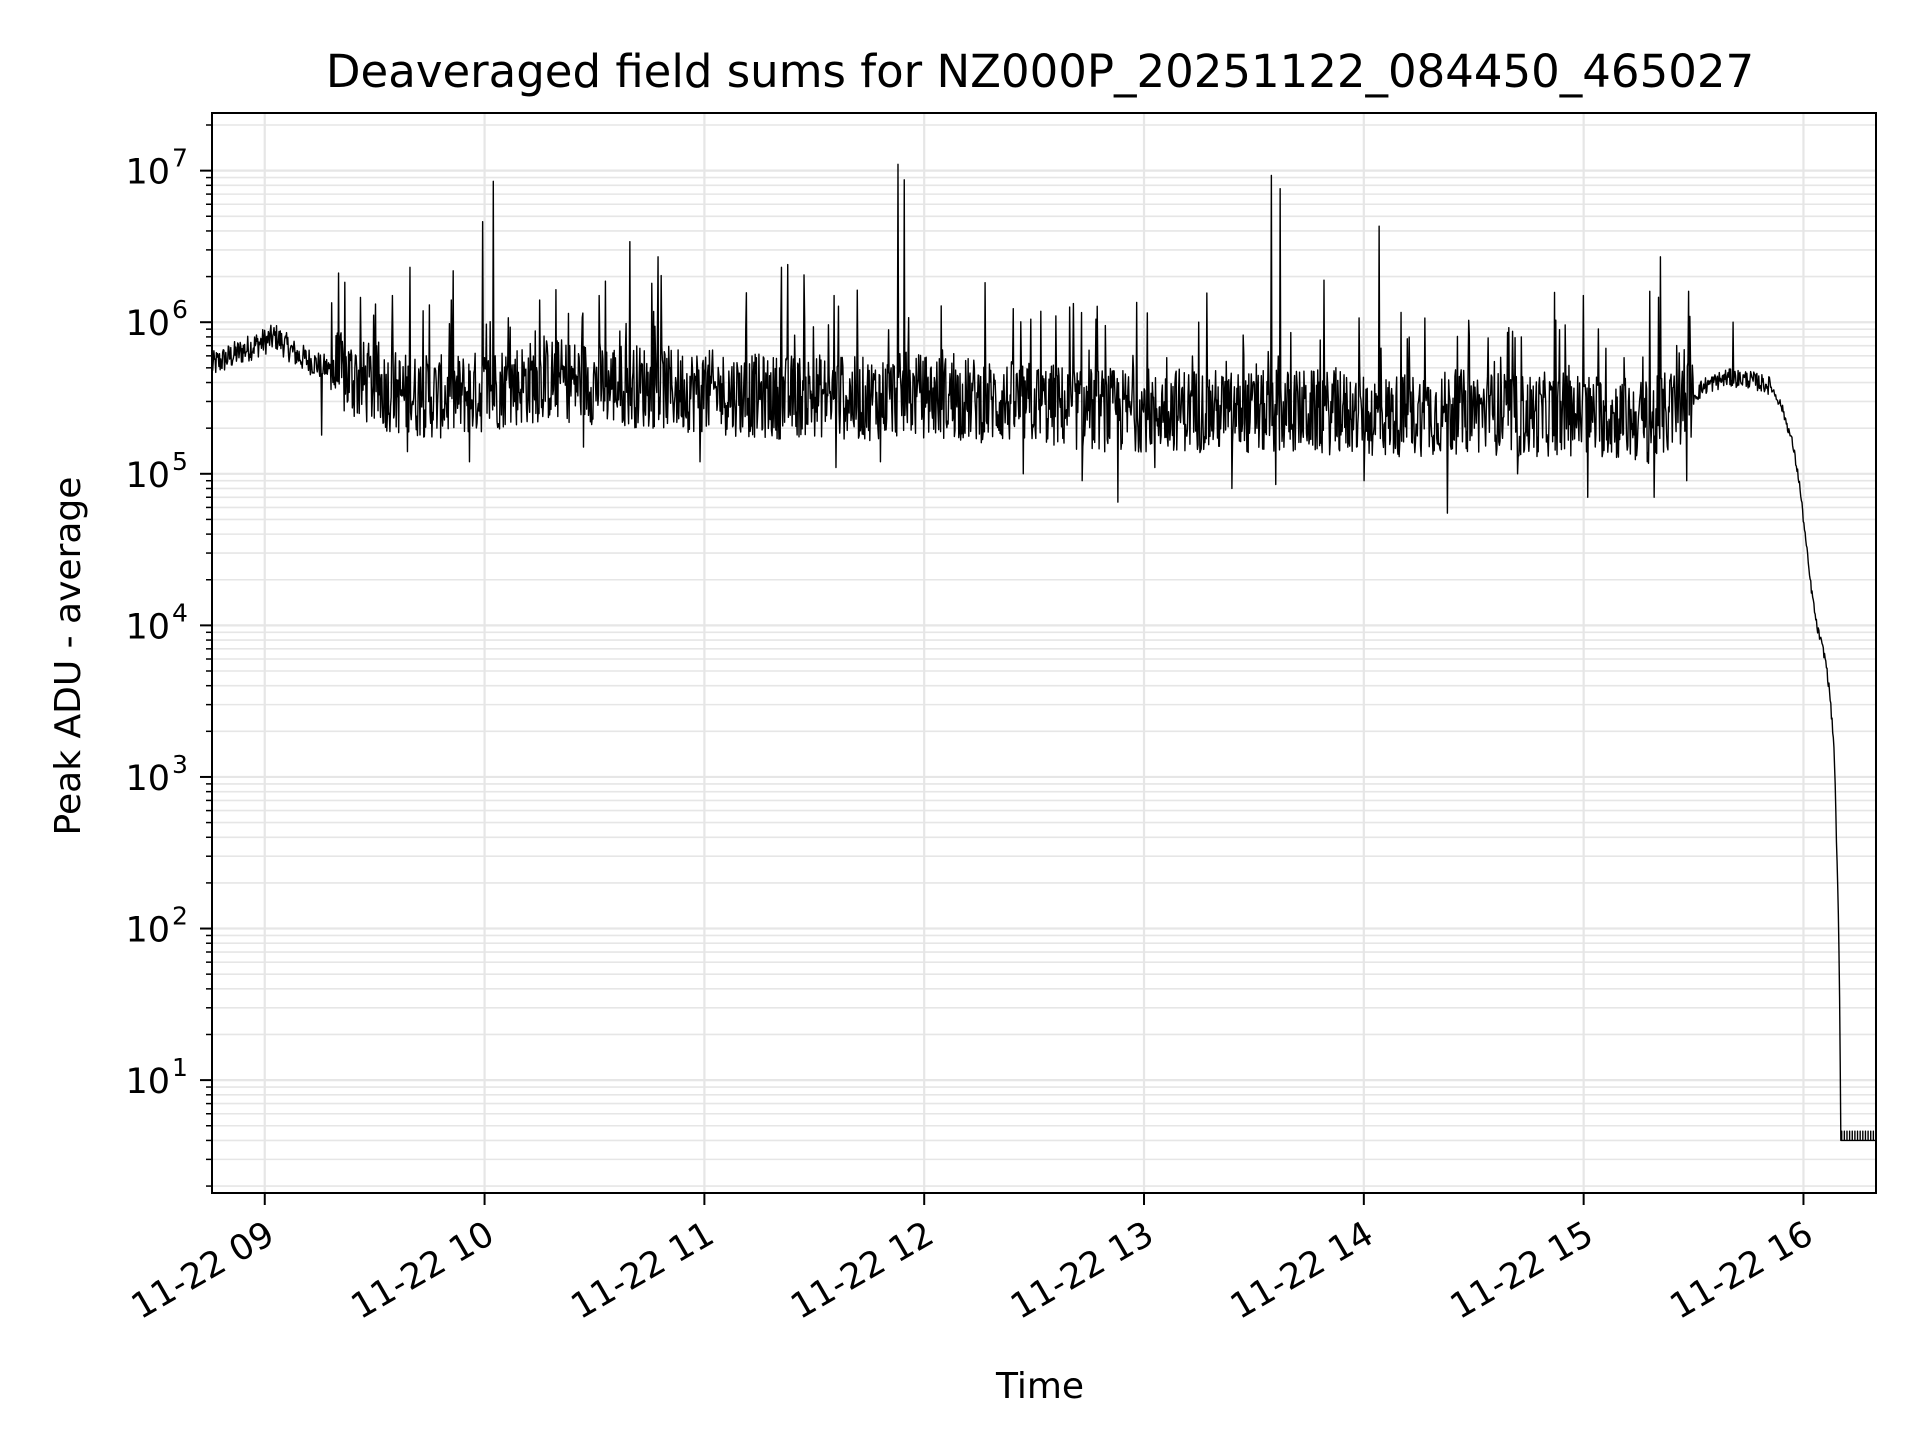 The height and width of the screenshot is (1440, 1920). I want to click on y-tick-exponent: 3, so click(180, 764).